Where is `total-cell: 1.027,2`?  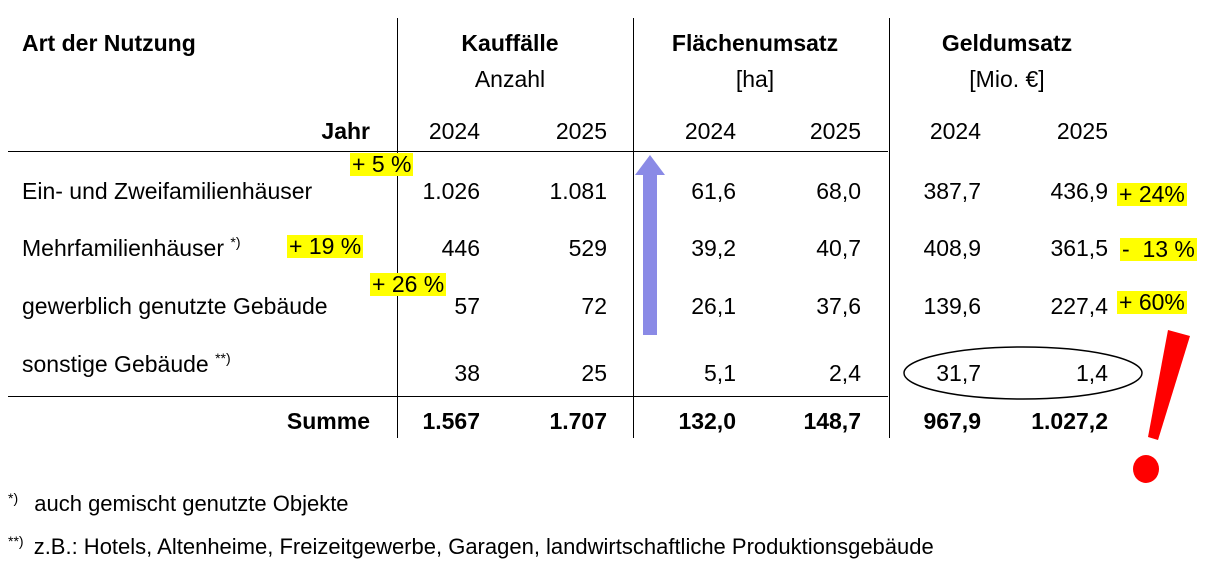 total-cell: 1.027,2 is located at coordinates (1069, 421).